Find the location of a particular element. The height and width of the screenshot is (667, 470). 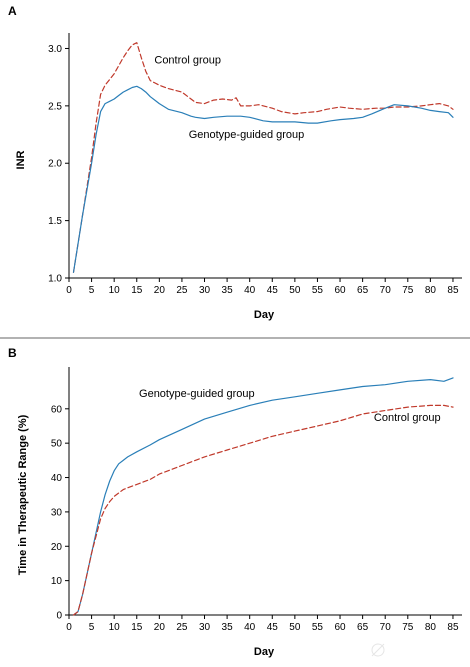

x-tick-label-pb: 45 is located at coordinates (273, 627).